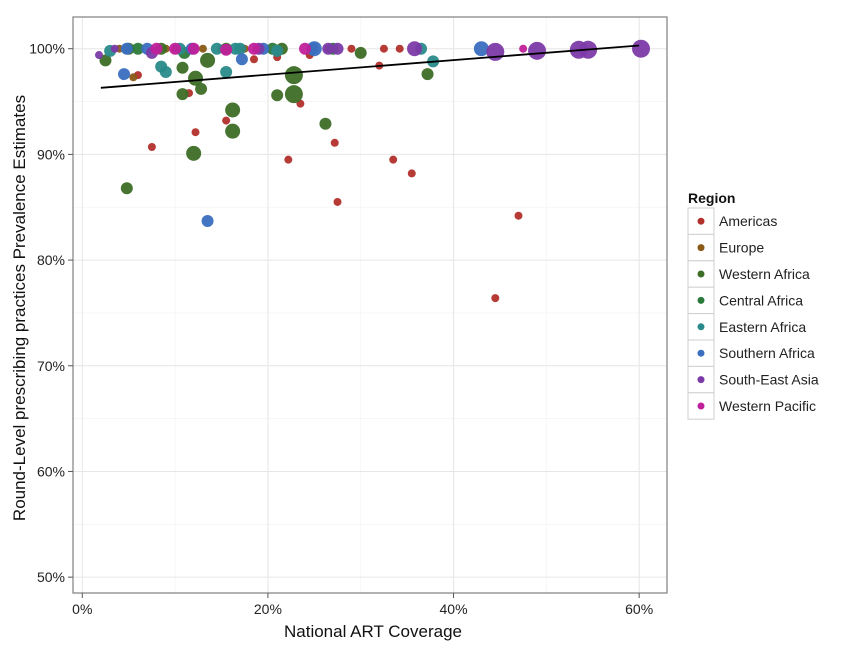 The width and height of the screenshot is (850, 652). I want to click on series-southern-africa, so click(303, 134).